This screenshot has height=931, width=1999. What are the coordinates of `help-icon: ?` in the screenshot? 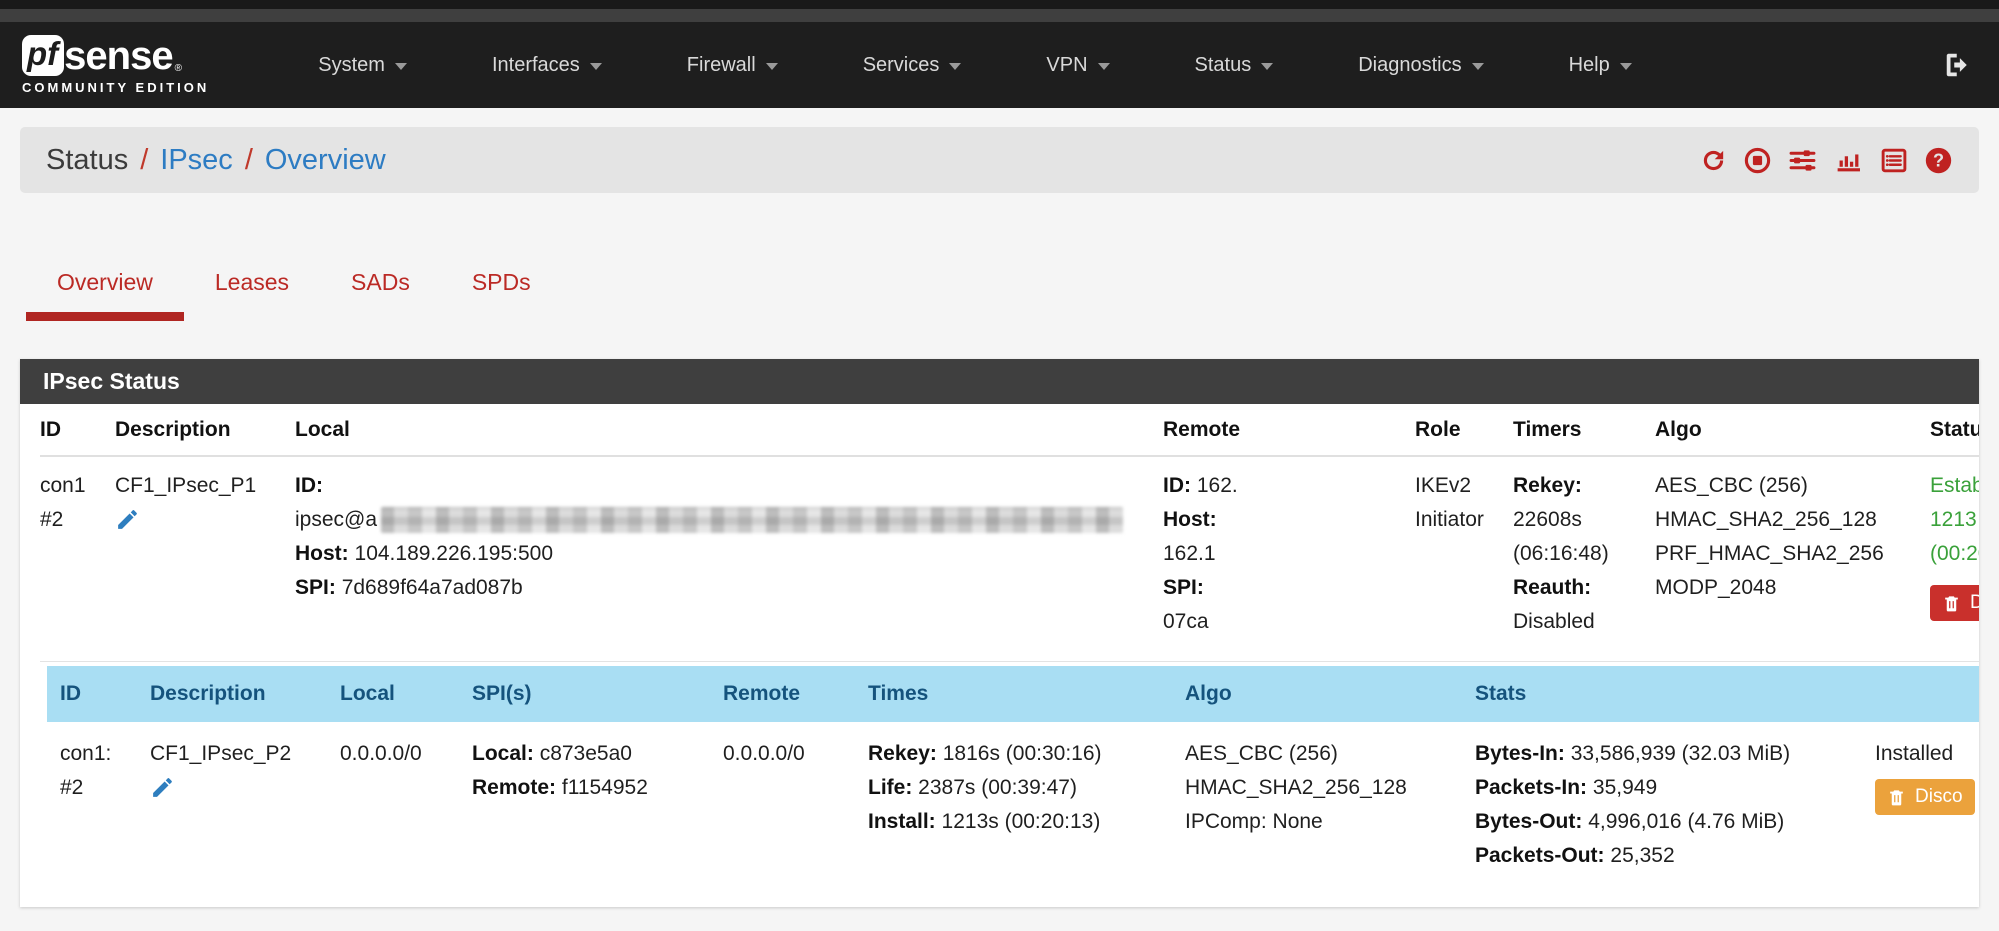 It's located at (1938, 160).